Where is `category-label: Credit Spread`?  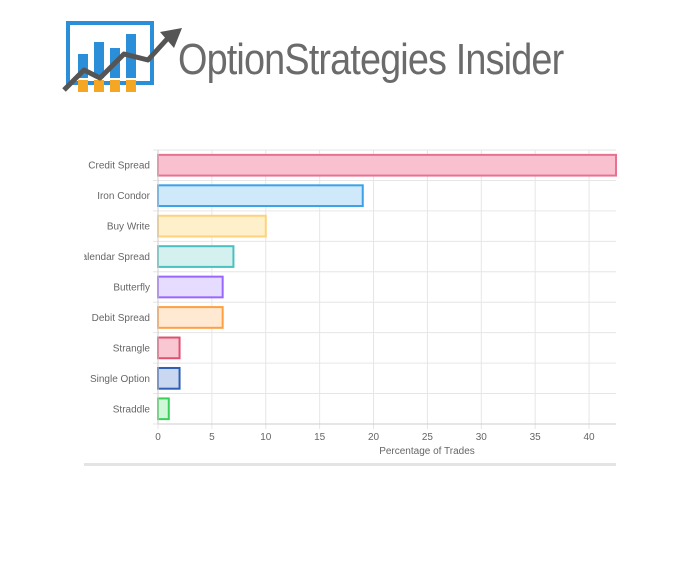
category-label: Credit Spread is located at coordinates (119, 166).